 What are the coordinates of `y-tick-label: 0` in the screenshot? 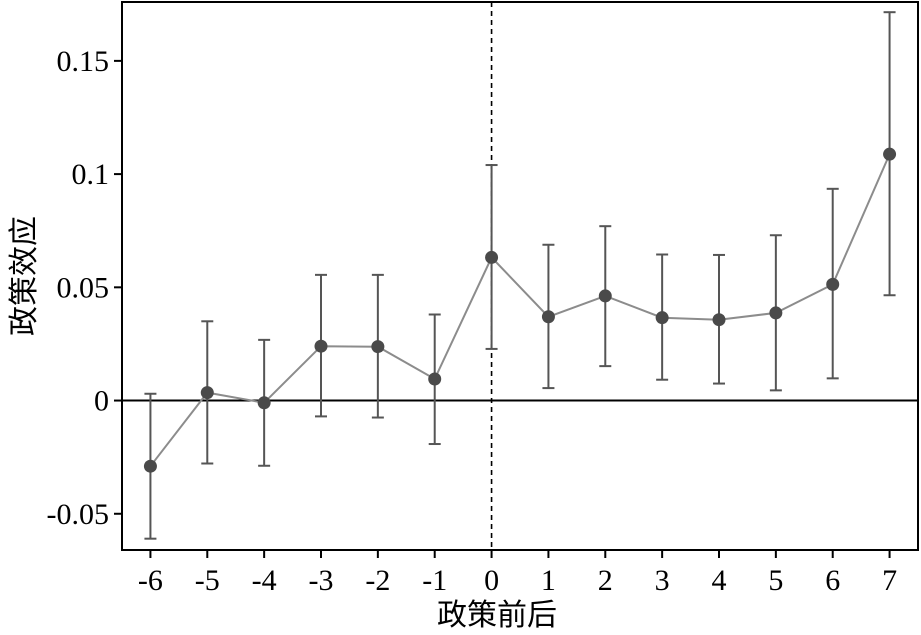 It's located at (101, 401).